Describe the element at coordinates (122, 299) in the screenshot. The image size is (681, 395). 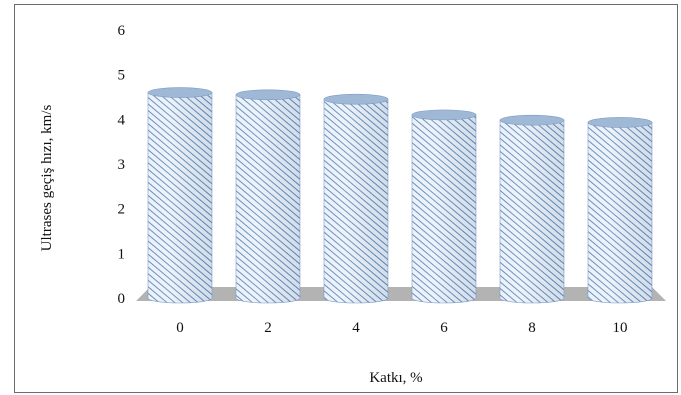
I see `y-tick-label: 0` at that location.